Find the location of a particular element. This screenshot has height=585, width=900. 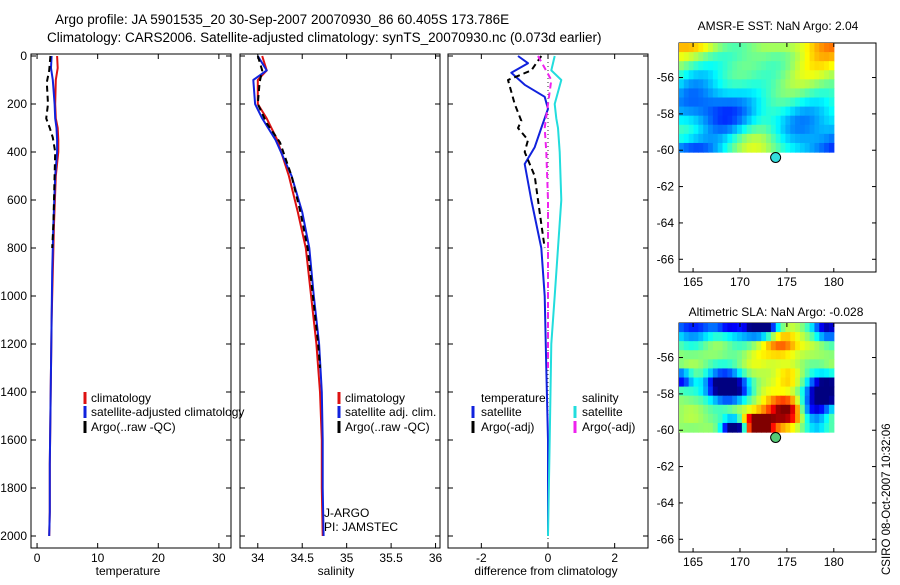

map-y-tick-label: -66 is located at coordinates (666, 539).